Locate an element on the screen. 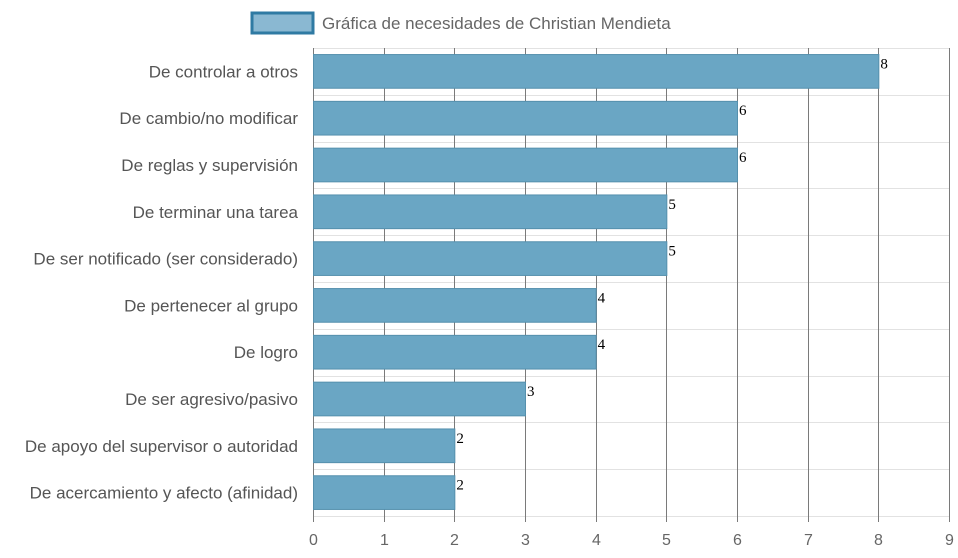 The height and width of the screenshot is (558, 958). x-tick-label: 9 is located at coordinates (949, 540).